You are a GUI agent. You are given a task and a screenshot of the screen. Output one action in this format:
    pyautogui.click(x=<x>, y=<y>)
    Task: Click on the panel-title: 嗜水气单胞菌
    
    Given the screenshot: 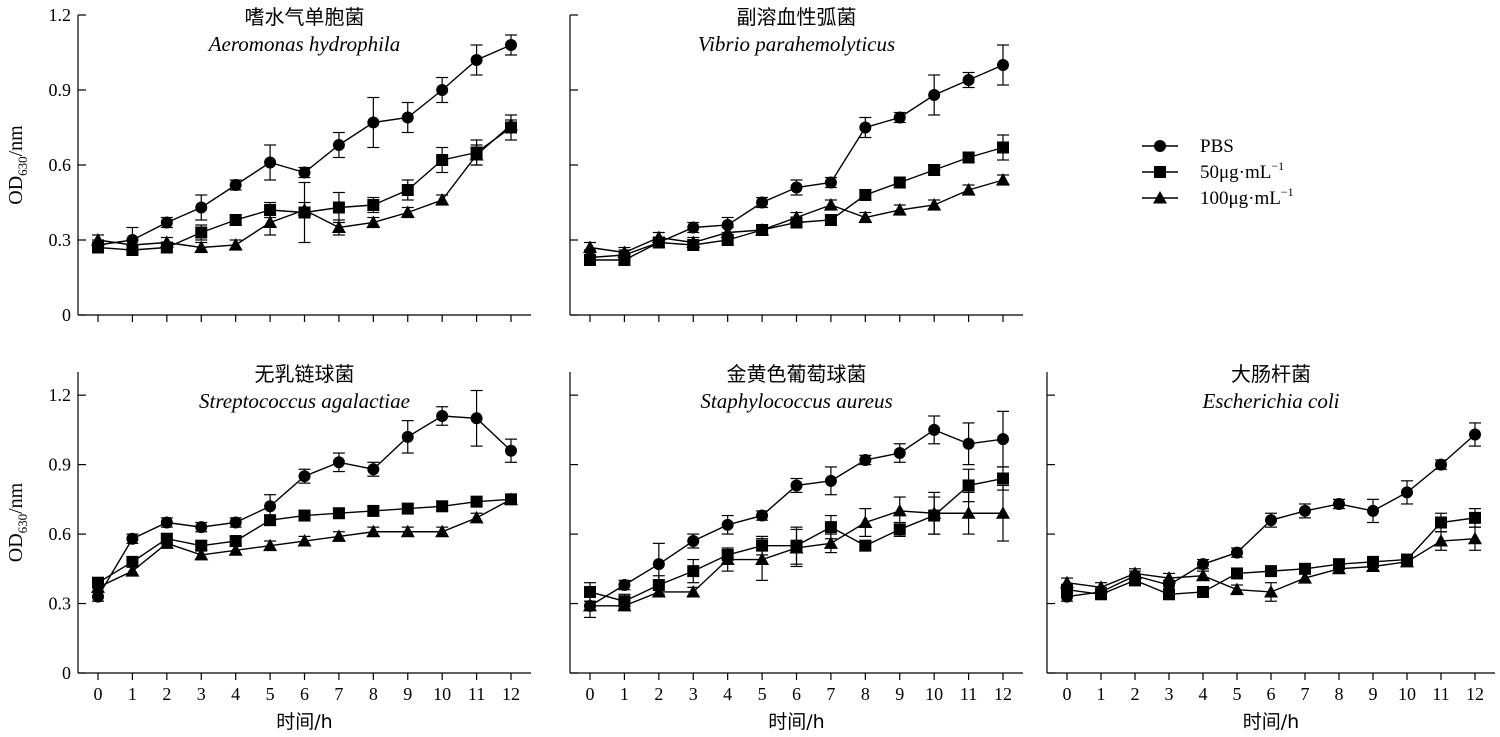 What is the action you would take?
    pyautogui.click(x=305, y=17)
    